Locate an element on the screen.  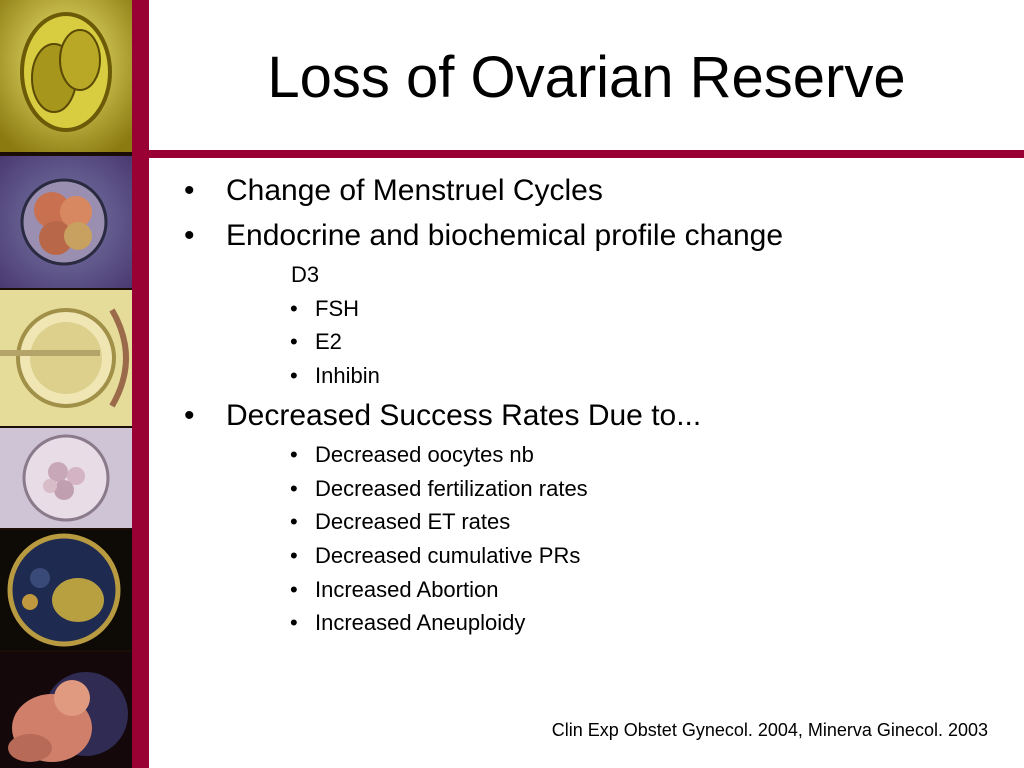
sub-bullet-abortion: • Increased Abortion is located at coordinates (594, 590).